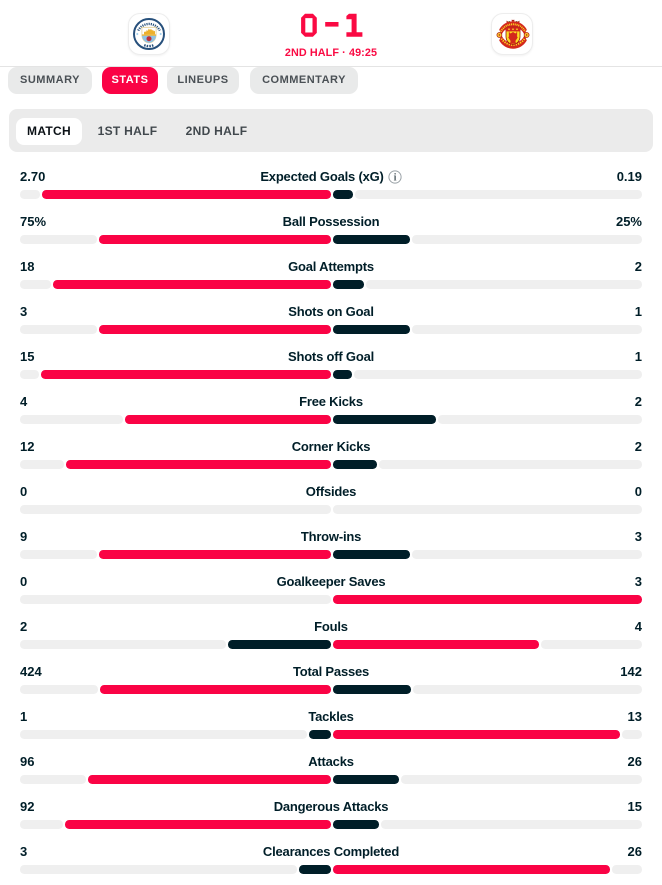  What do you see at coordinates (394, 177) in the screenshot?
I see `svg-text: i` at bounding box center [394, 177].